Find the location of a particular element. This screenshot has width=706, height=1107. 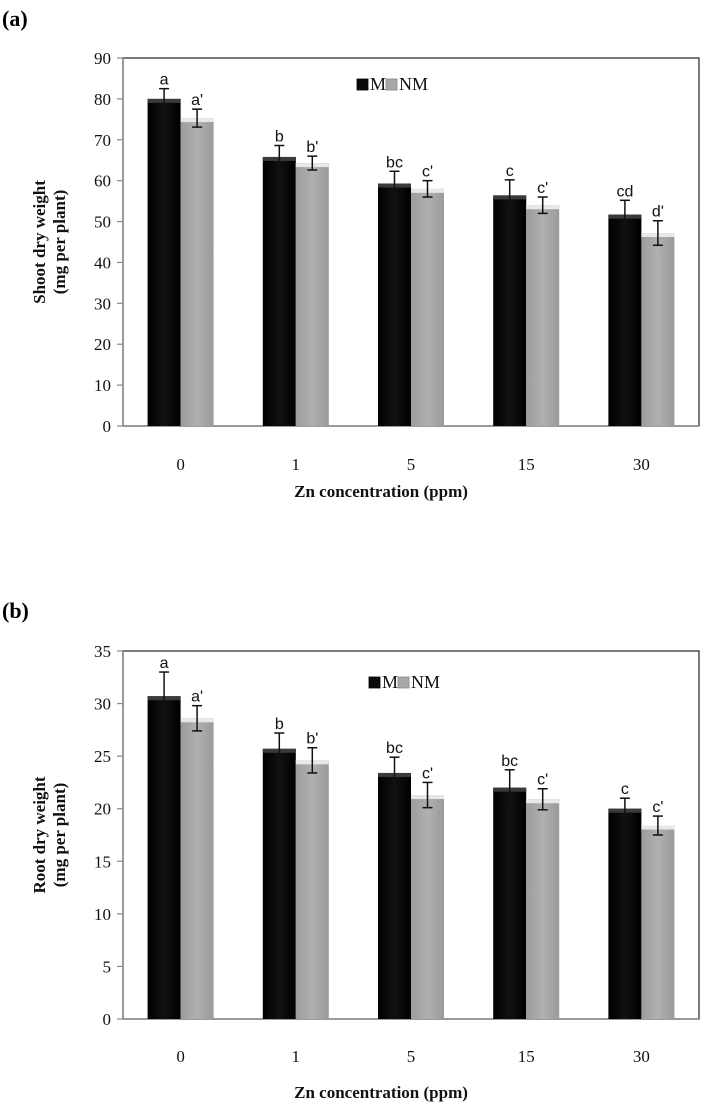

y-tick-label: 40 is located at coordinates (102, 262).